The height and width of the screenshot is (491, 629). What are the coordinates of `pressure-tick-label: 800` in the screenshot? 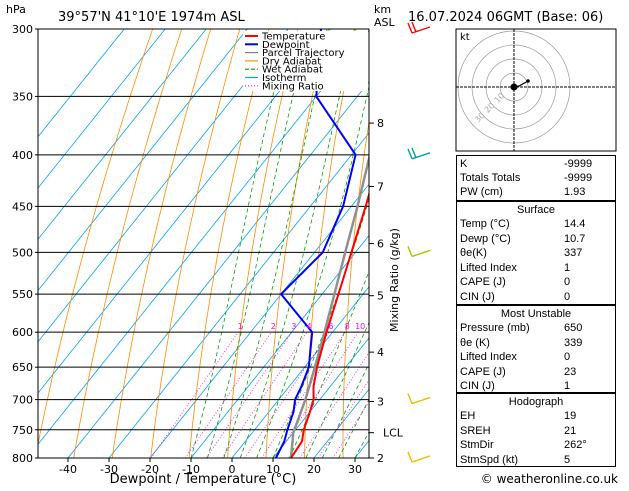 It's located at (22, 458).